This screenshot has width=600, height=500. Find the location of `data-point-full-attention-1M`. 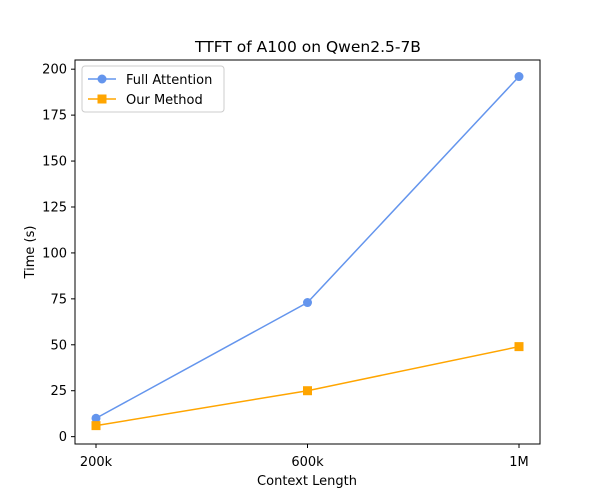

data-point-full-attention-1M is located at coordinates (519, 77).